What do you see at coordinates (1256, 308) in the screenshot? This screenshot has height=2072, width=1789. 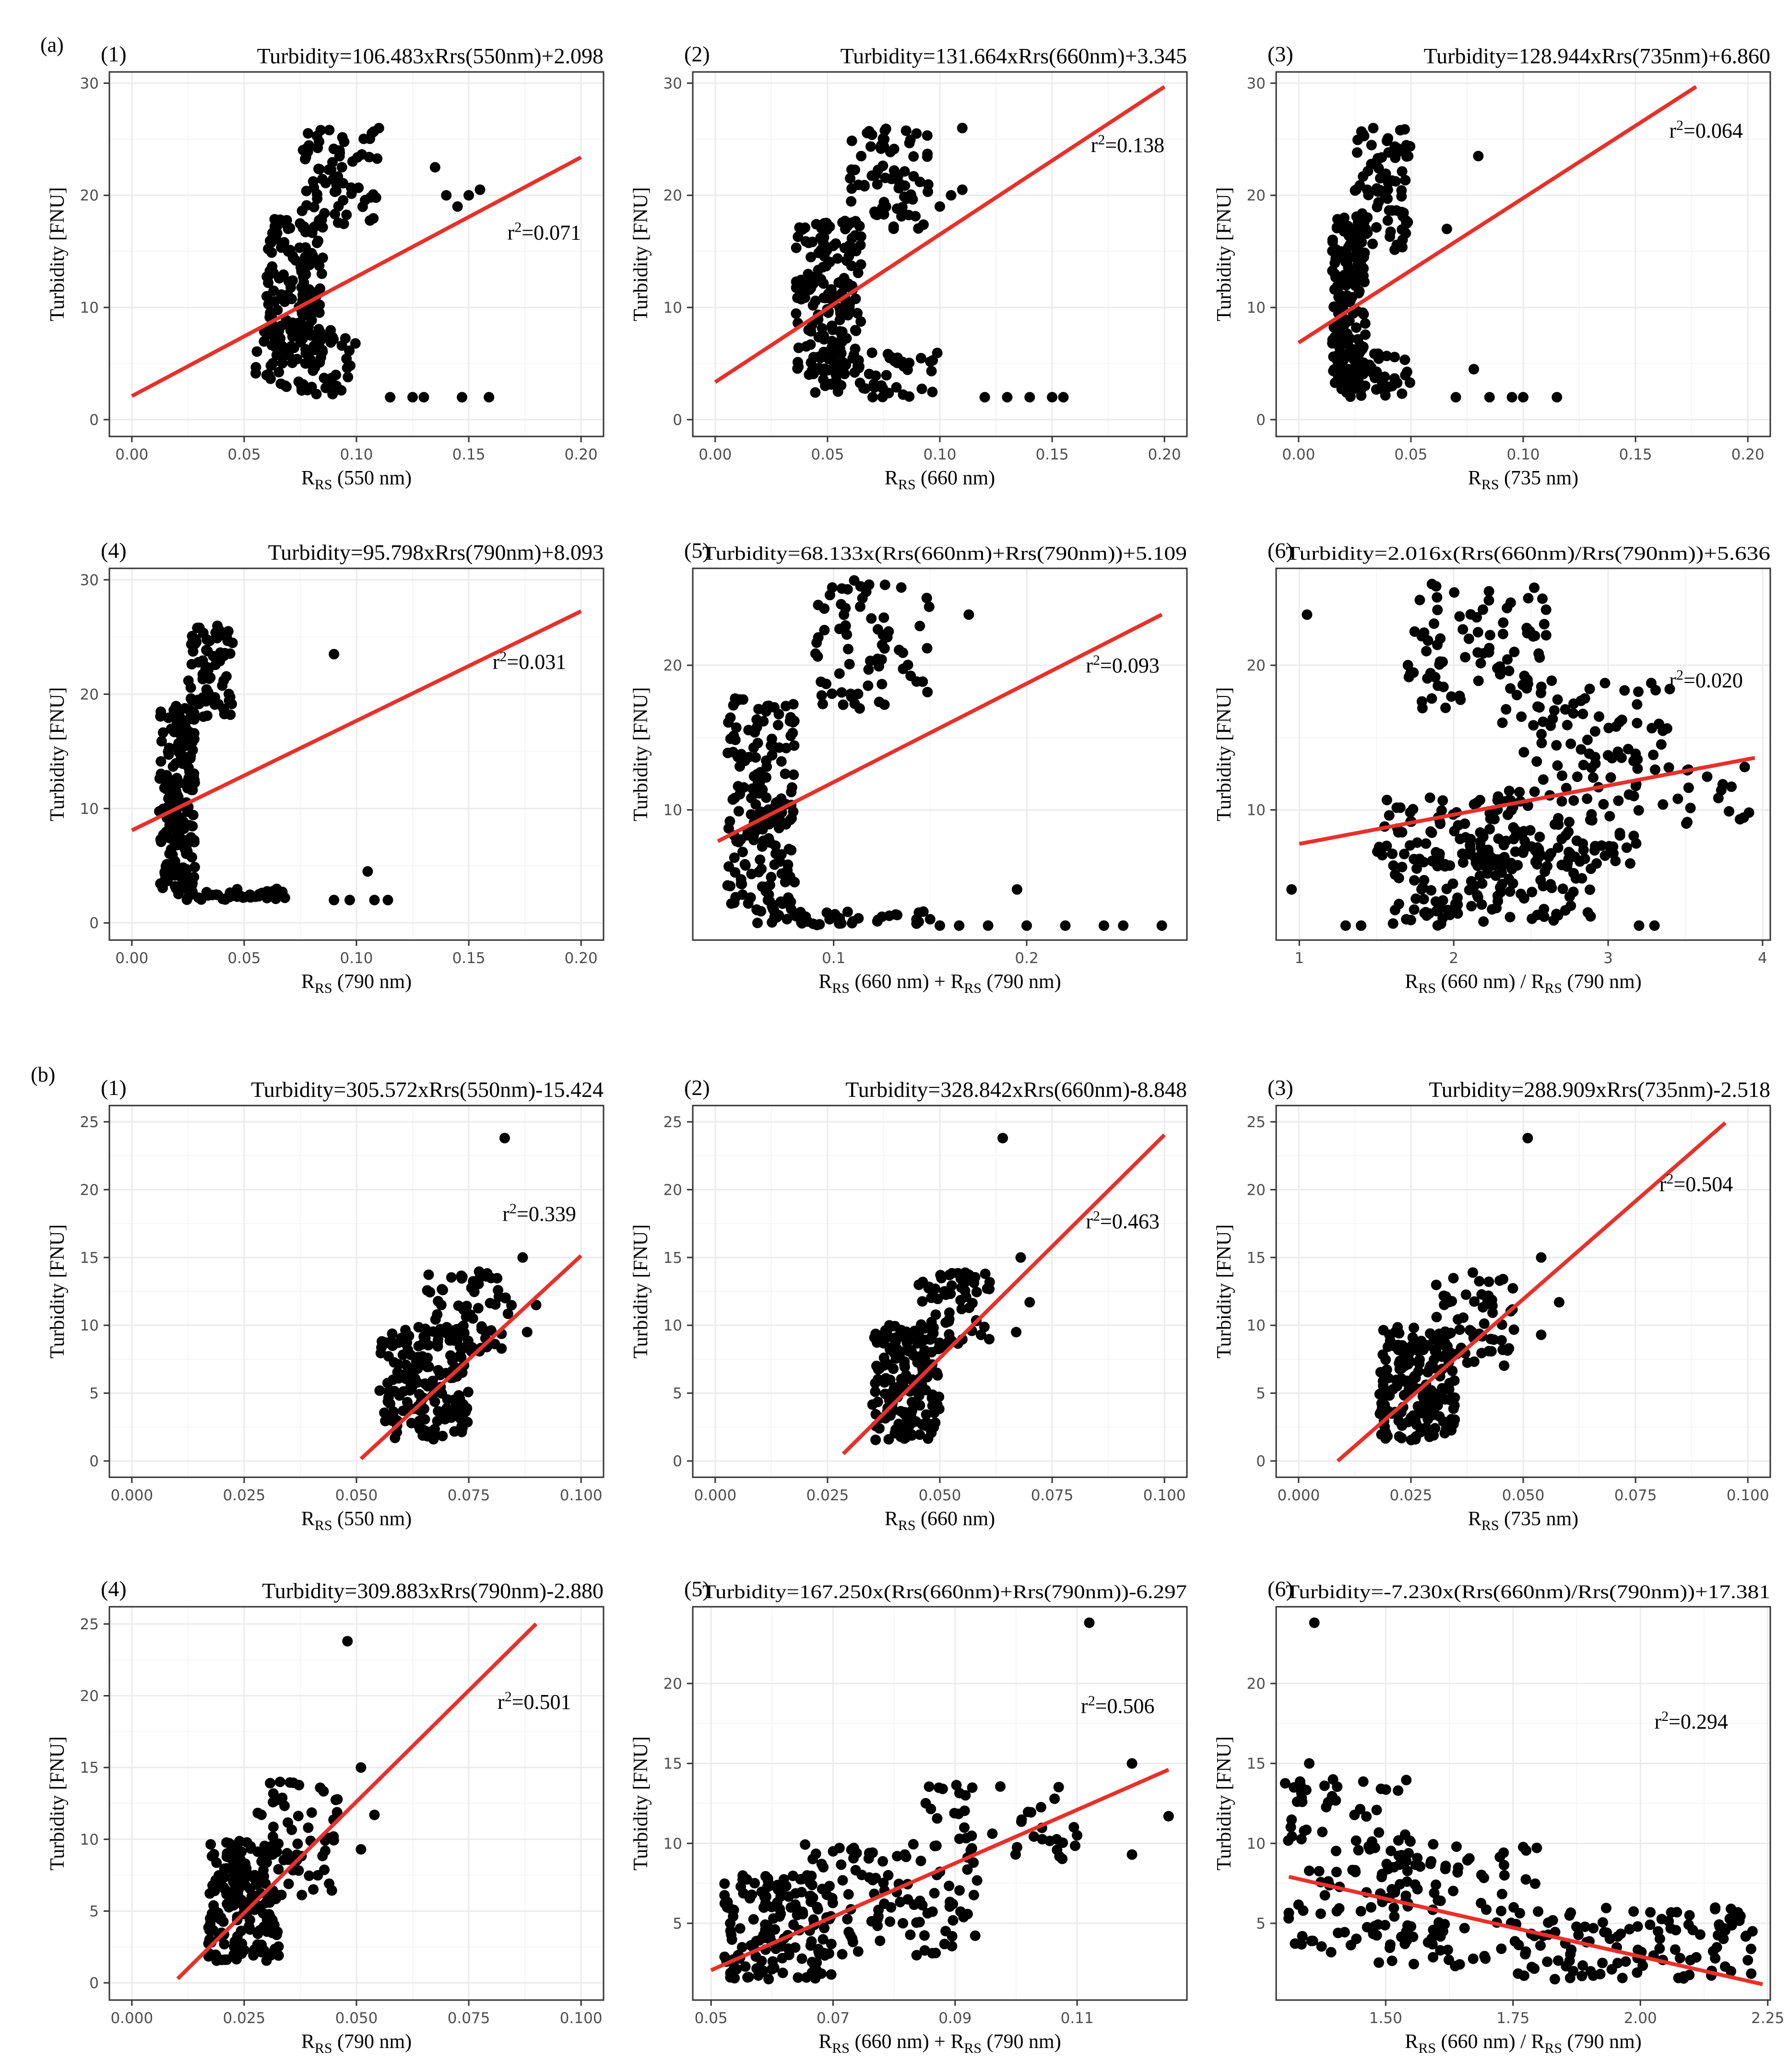 I see `y-tick-label: 10` at bounding box center [1256, 308].